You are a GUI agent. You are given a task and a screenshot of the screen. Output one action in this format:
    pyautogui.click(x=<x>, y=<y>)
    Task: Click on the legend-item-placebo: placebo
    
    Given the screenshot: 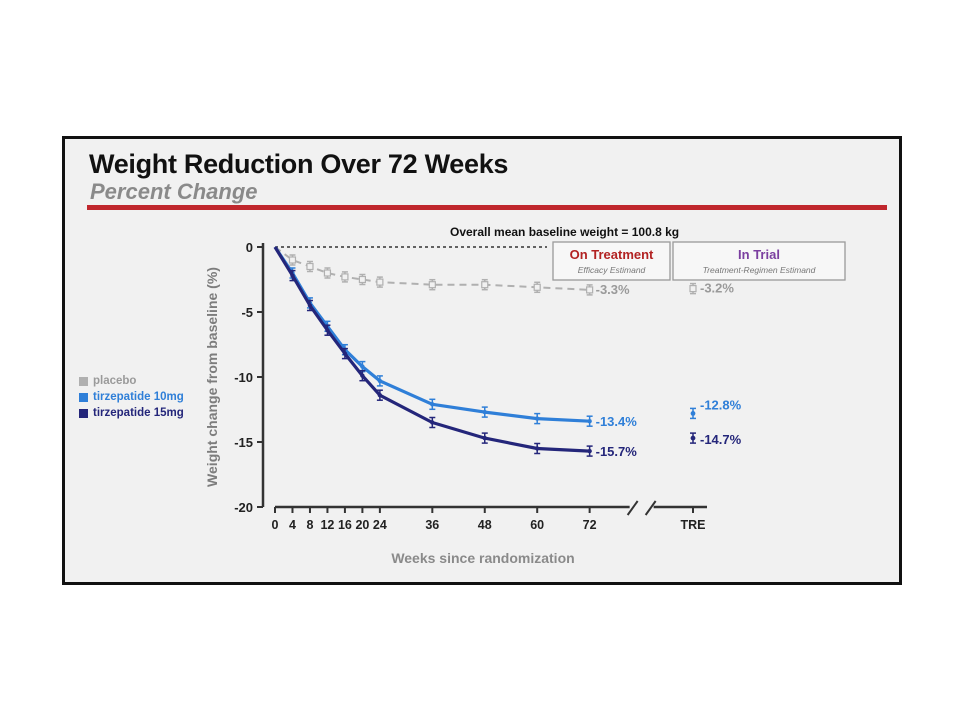 What is the action you would take?
    pyautogui.click(x=131, y=381)
    